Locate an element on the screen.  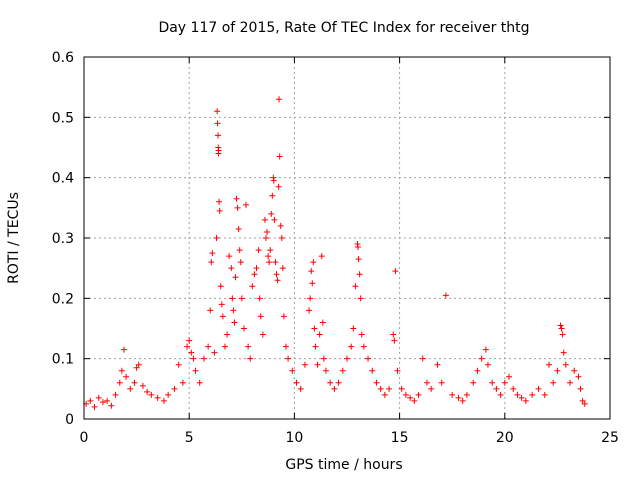
x-tick-label: 15 is located at coordinates (400, 438).